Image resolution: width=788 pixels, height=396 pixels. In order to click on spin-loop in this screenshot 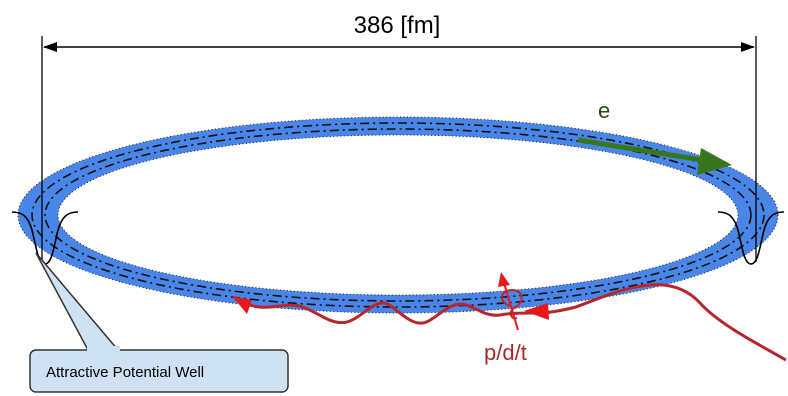, I will do `click(512, 304)`.